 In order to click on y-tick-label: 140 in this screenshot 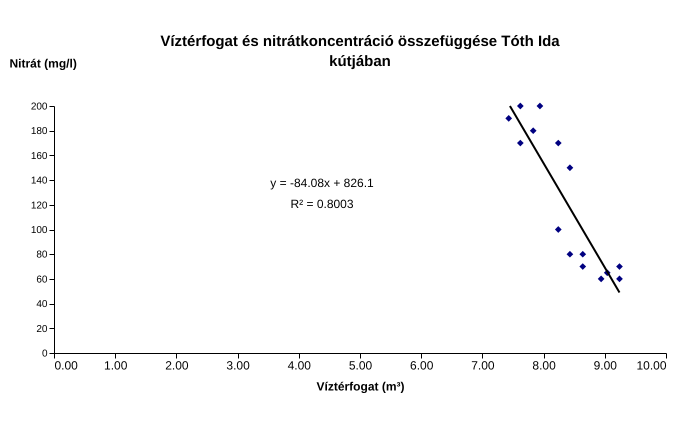, I will do `click(39, 181)`.